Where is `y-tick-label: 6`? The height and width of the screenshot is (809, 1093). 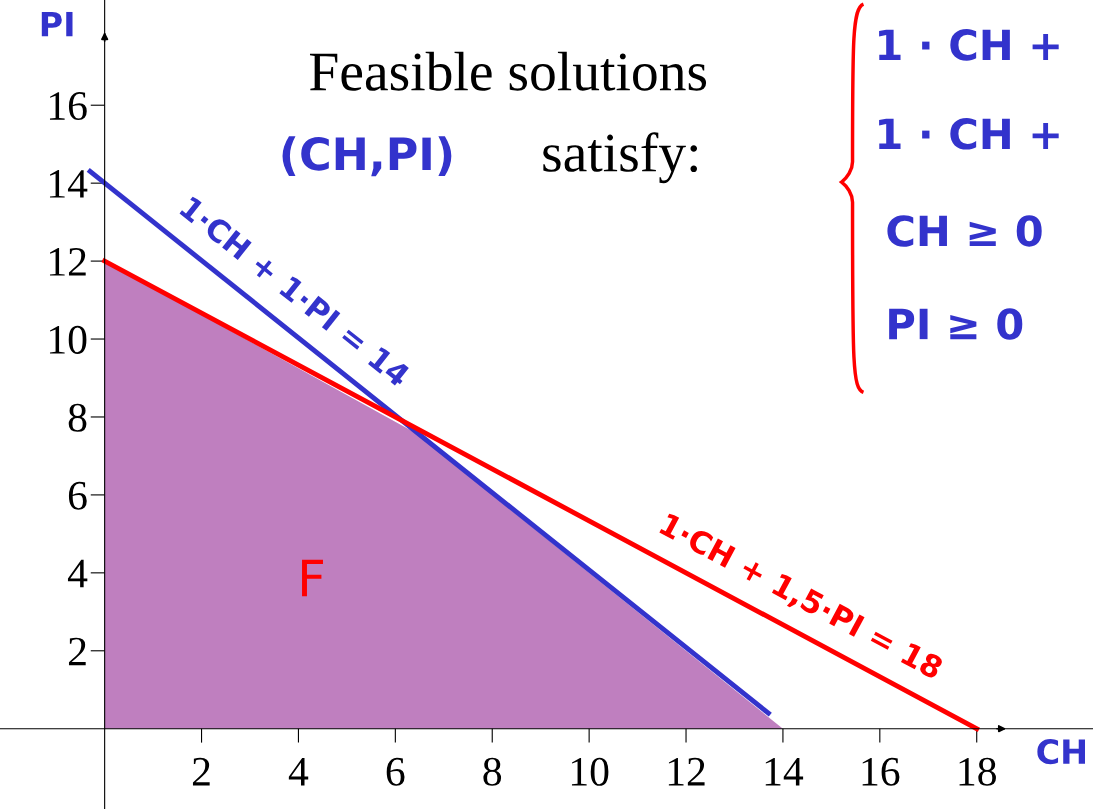 y-tick-label: 6 is located at coordinates (77, 495).